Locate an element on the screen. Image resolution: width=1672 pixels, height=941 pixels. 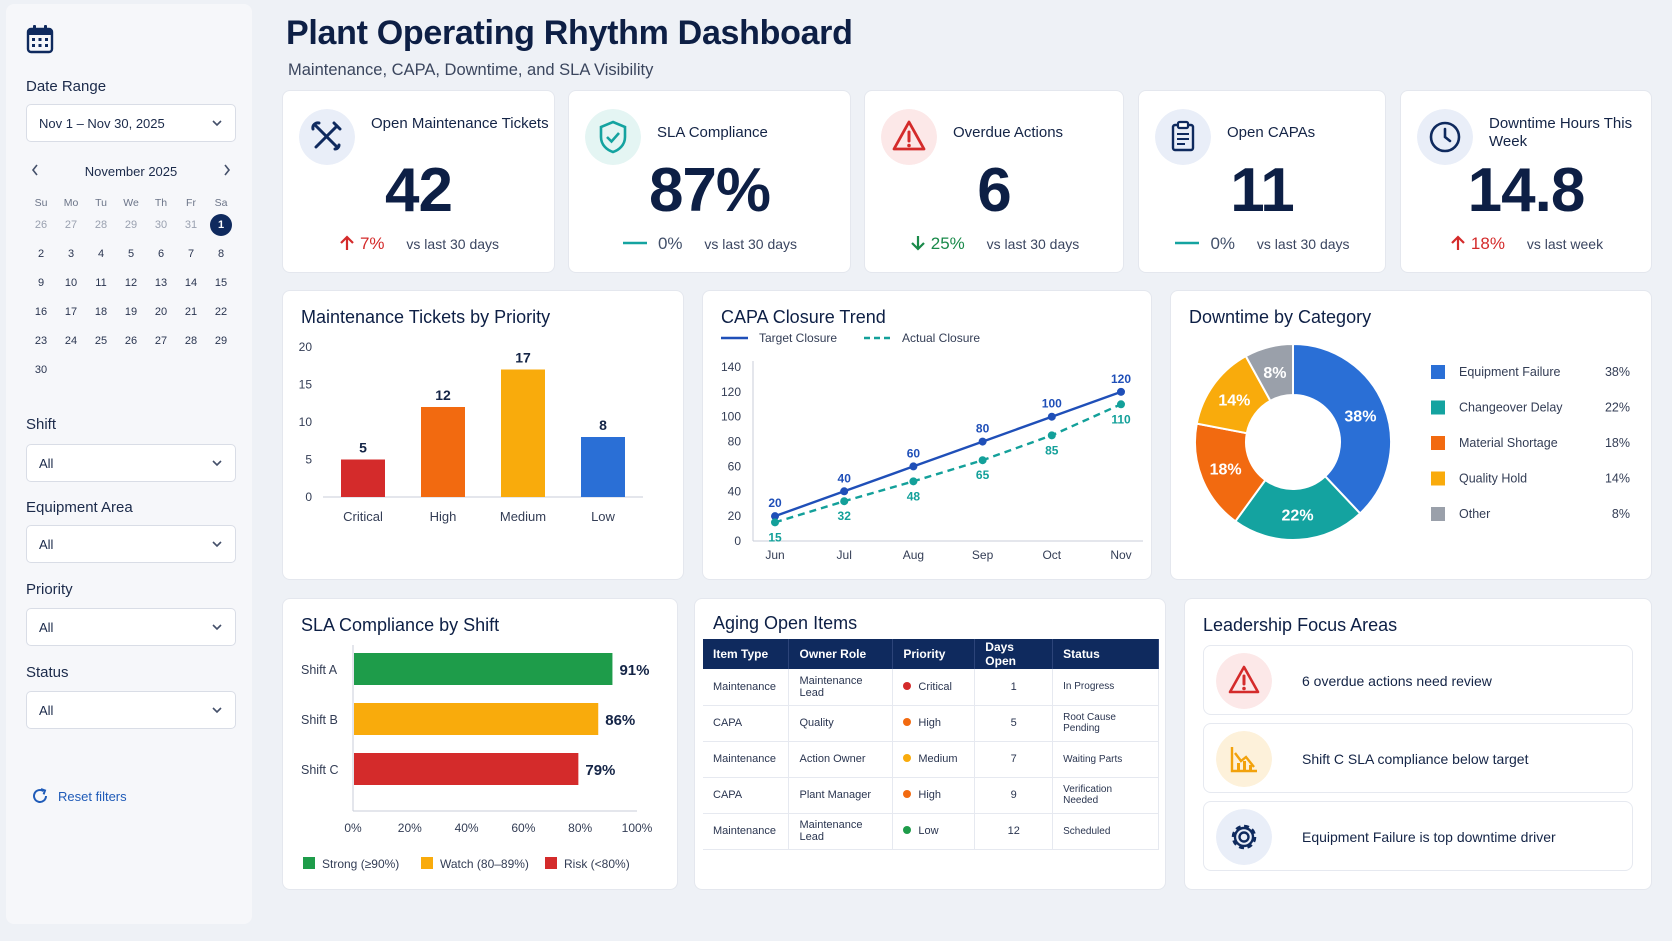
calendar-day: 6 is located at coordinates (161, 257).